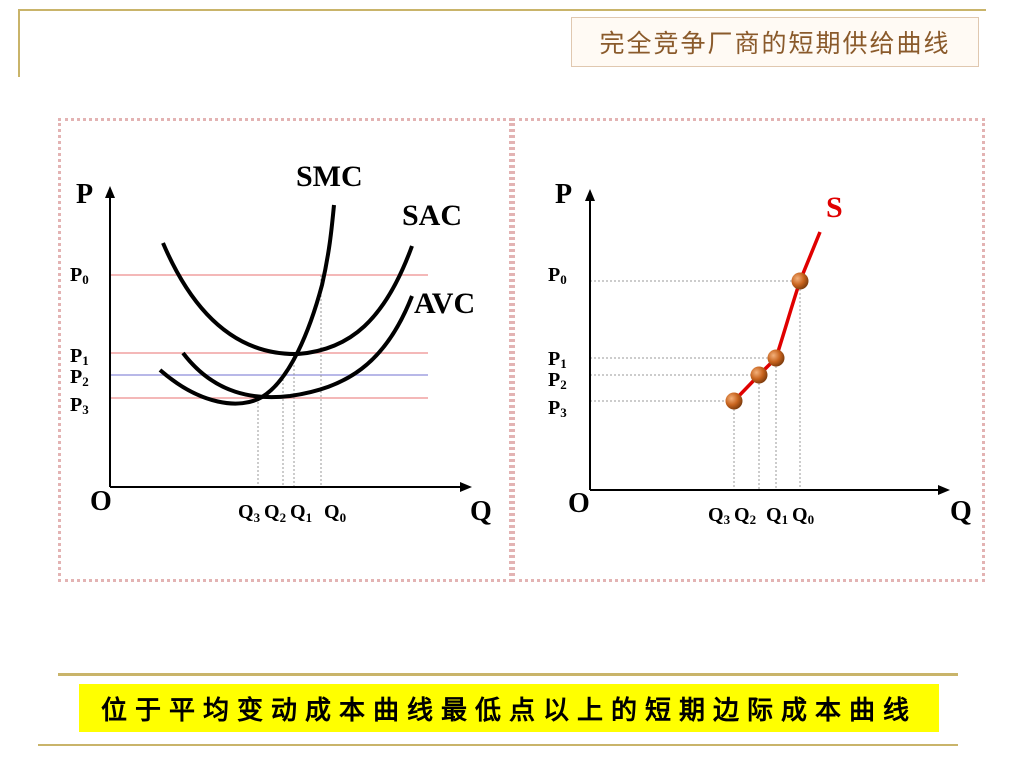 The height and width of the screenshot is (768, 1024). I want to click on left-price-label-p0: P0, so click(79, 275).